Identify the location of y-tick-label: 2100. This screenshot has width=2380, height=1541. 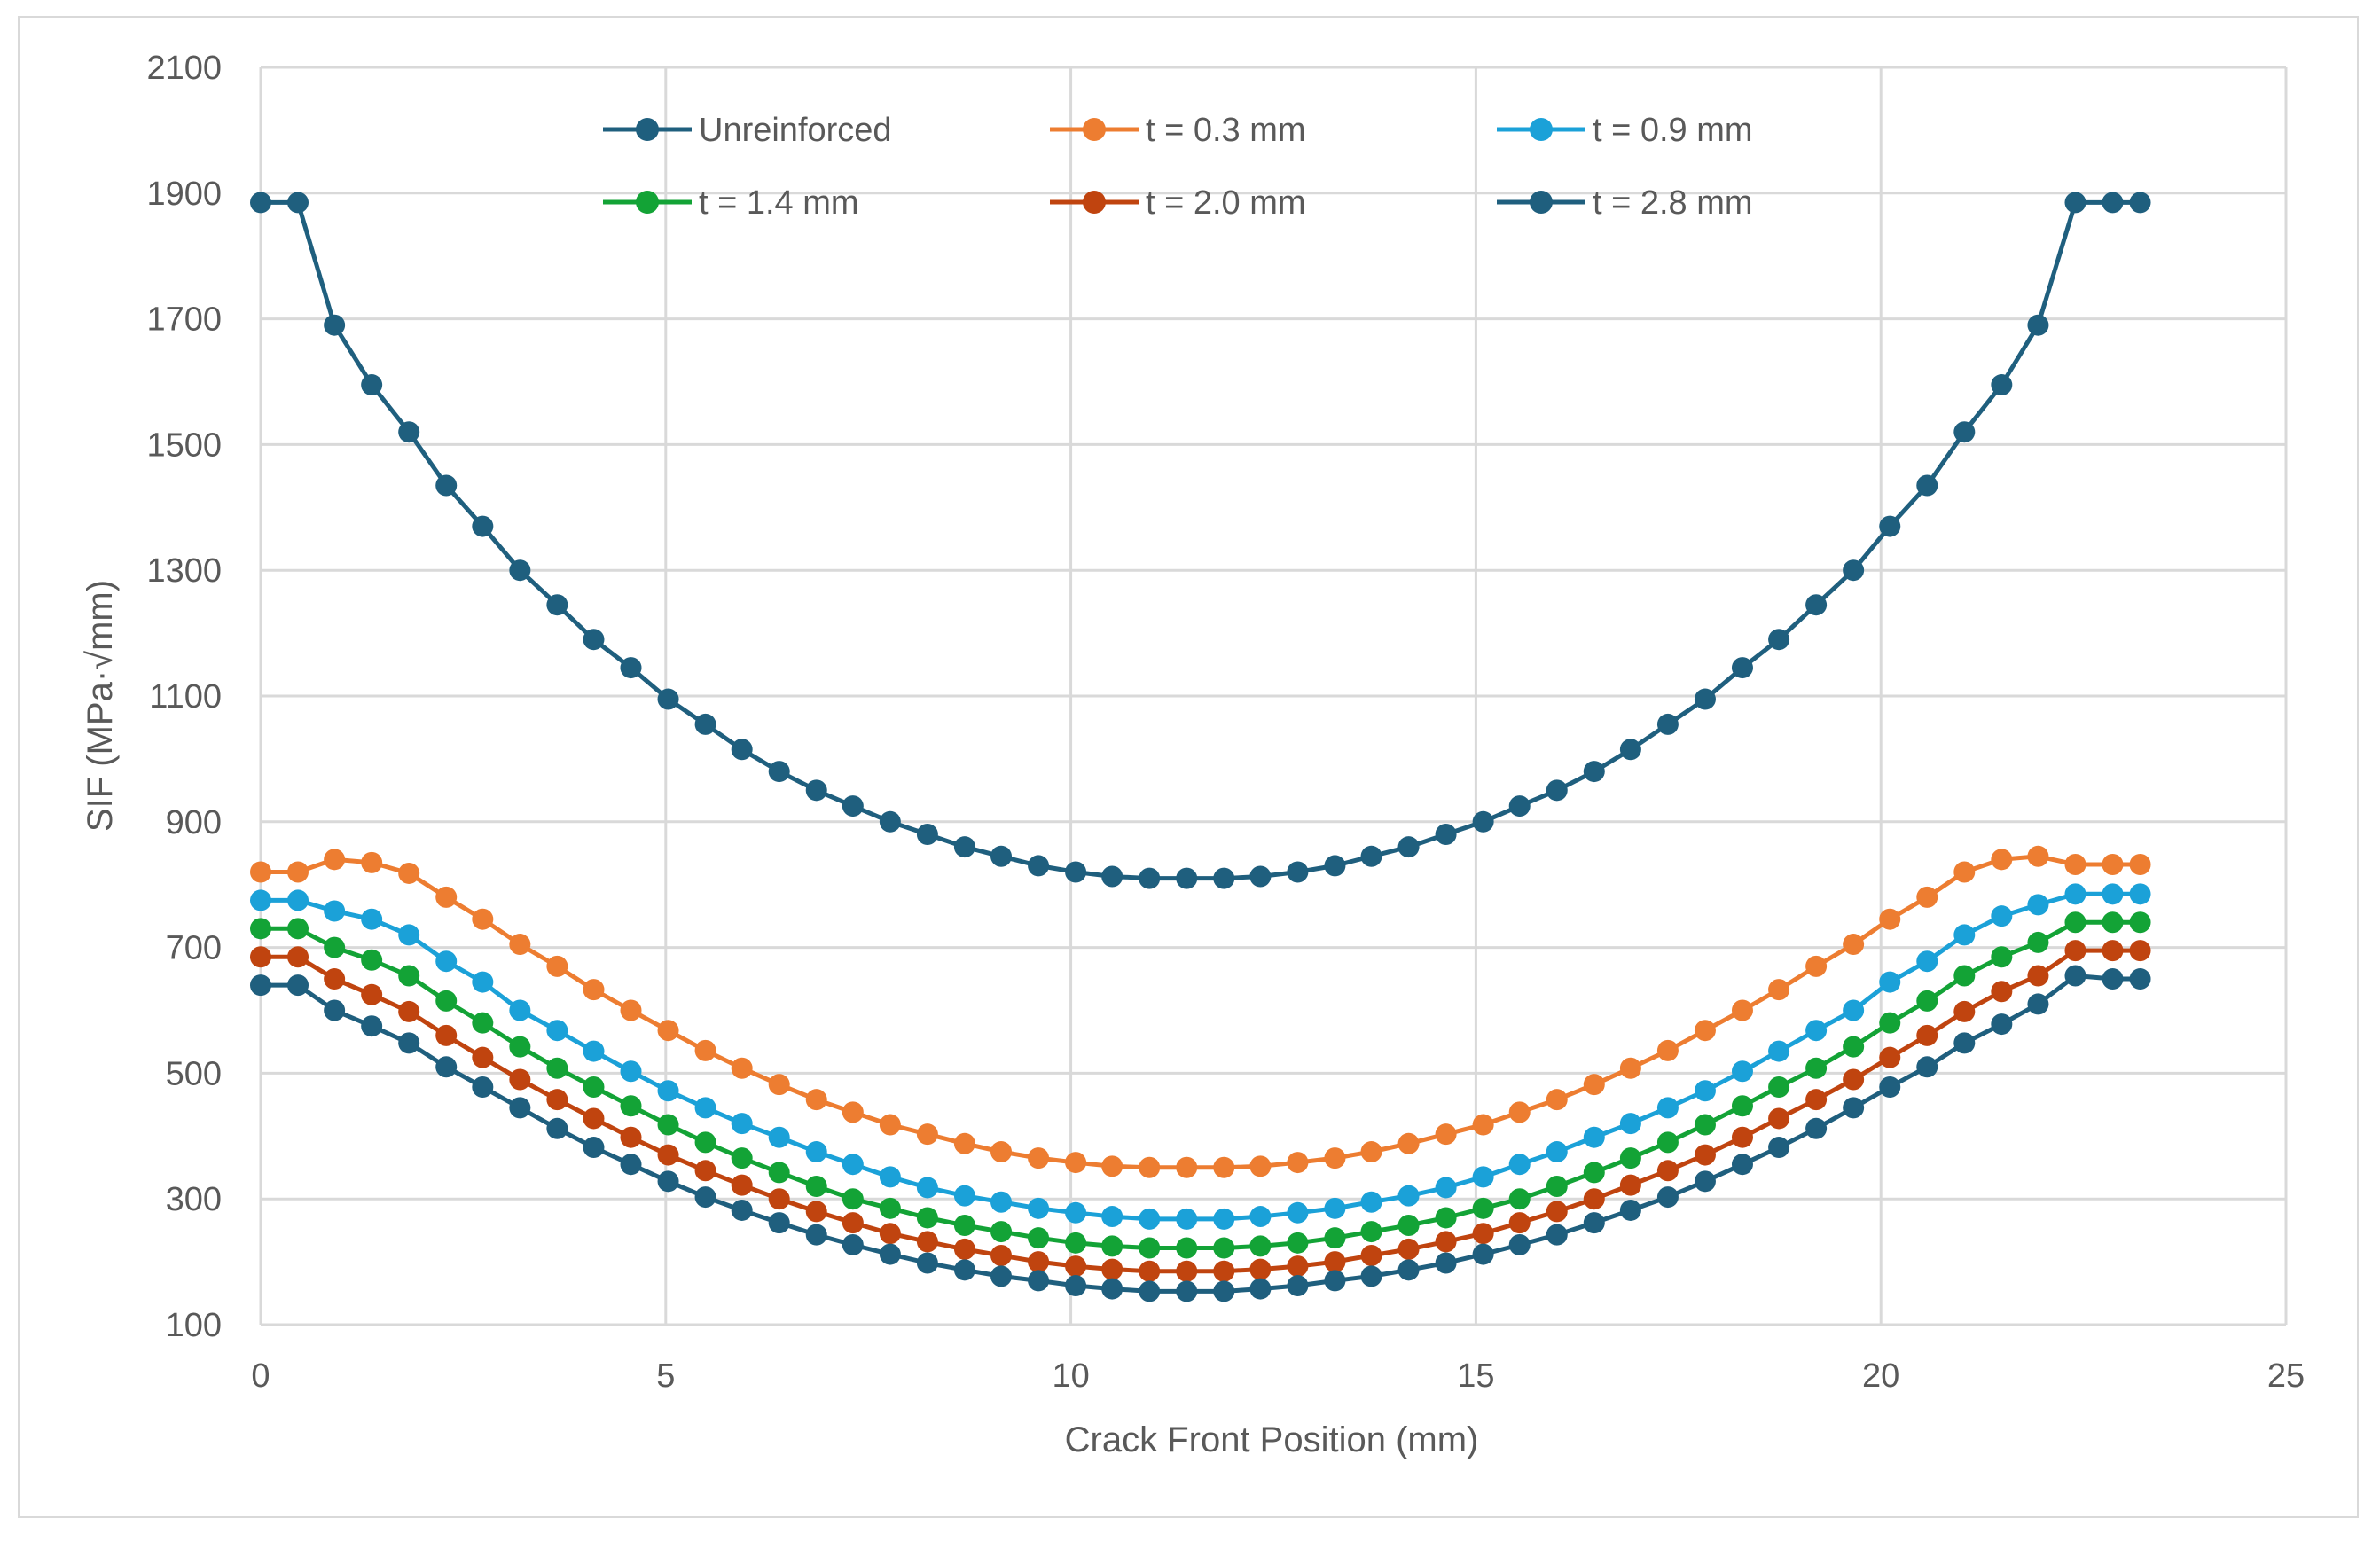
(184, 68).